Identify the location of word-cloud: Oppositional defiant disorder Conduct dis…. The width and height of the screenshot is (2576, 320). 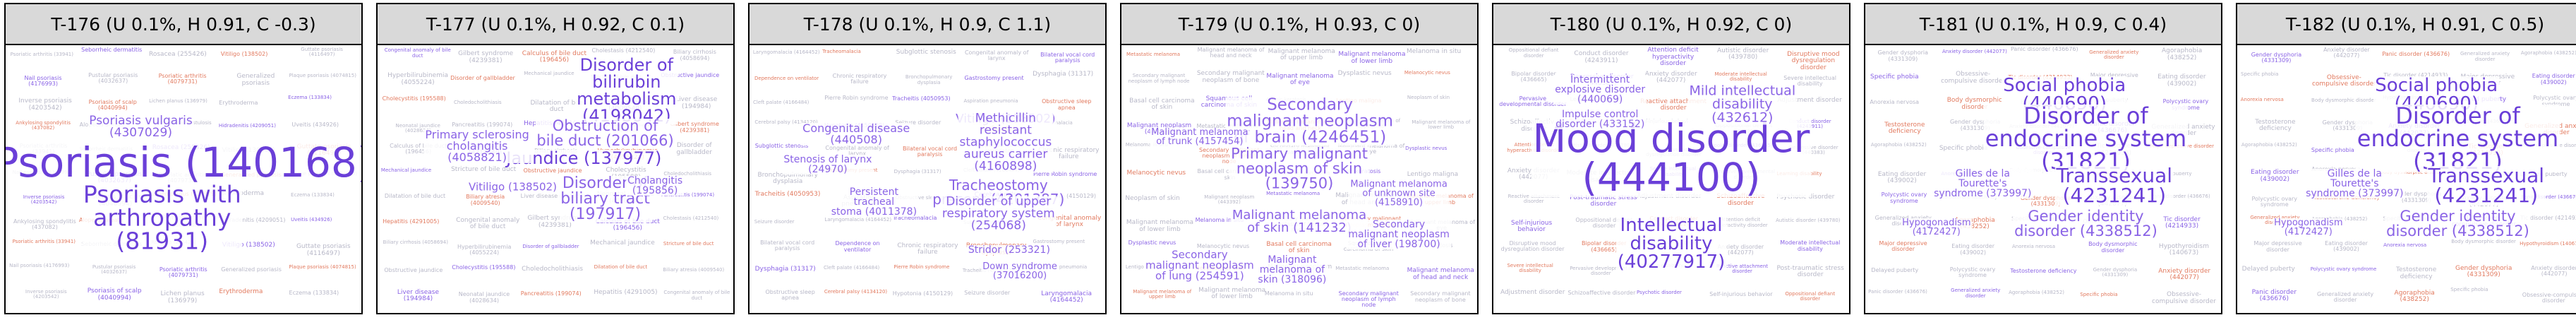
(1671, 179).